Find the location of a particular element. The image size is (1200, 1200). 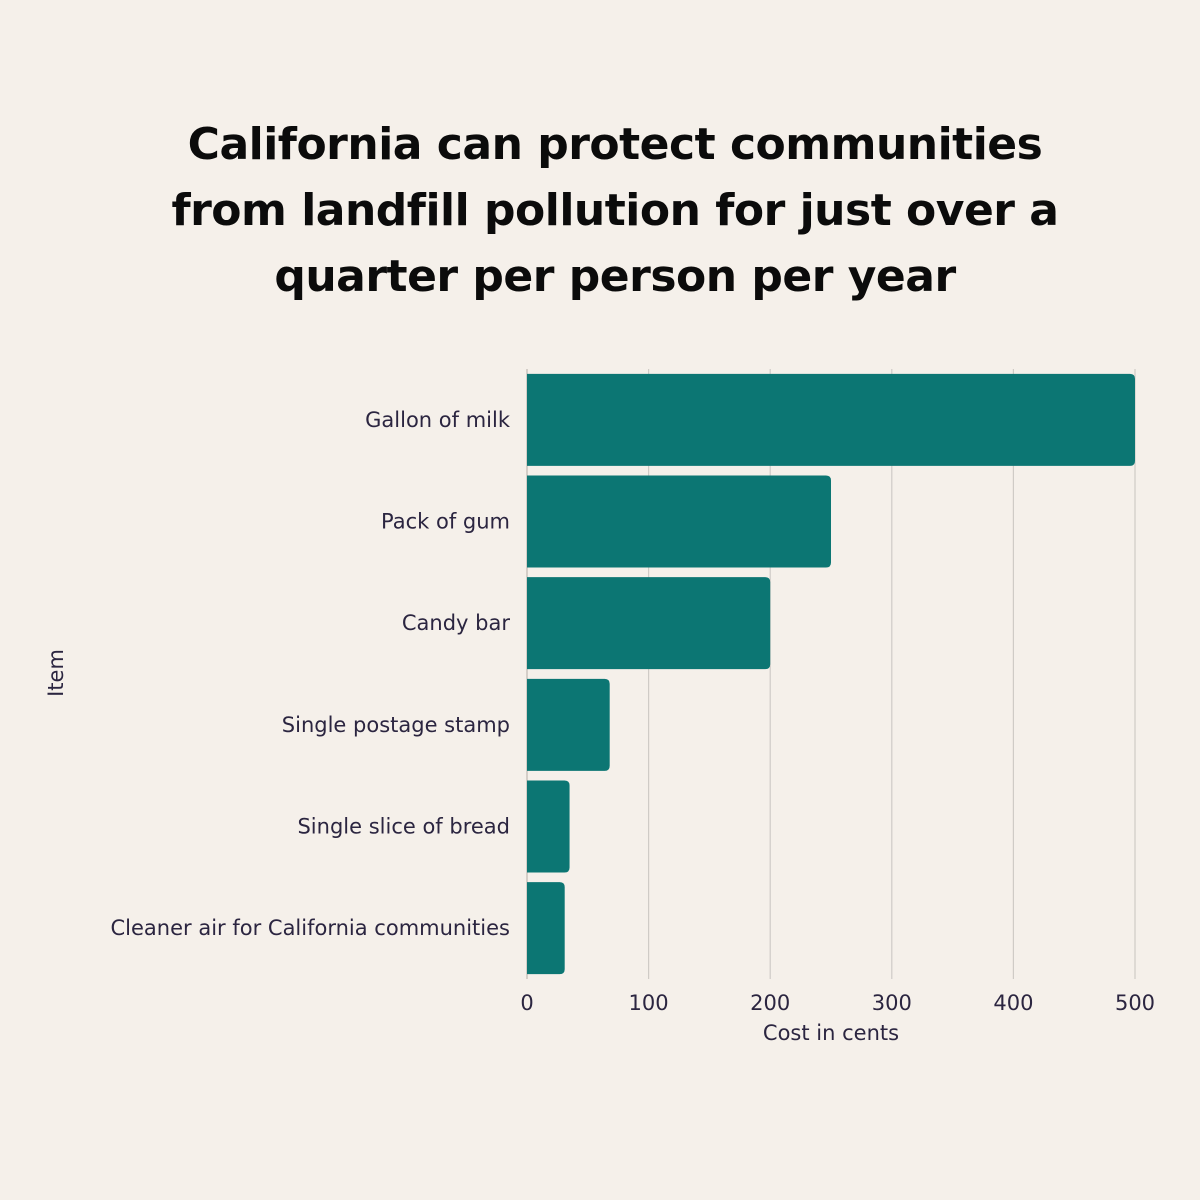

x-axis-title: Cost in cents is located at coordinates (831, 1033).